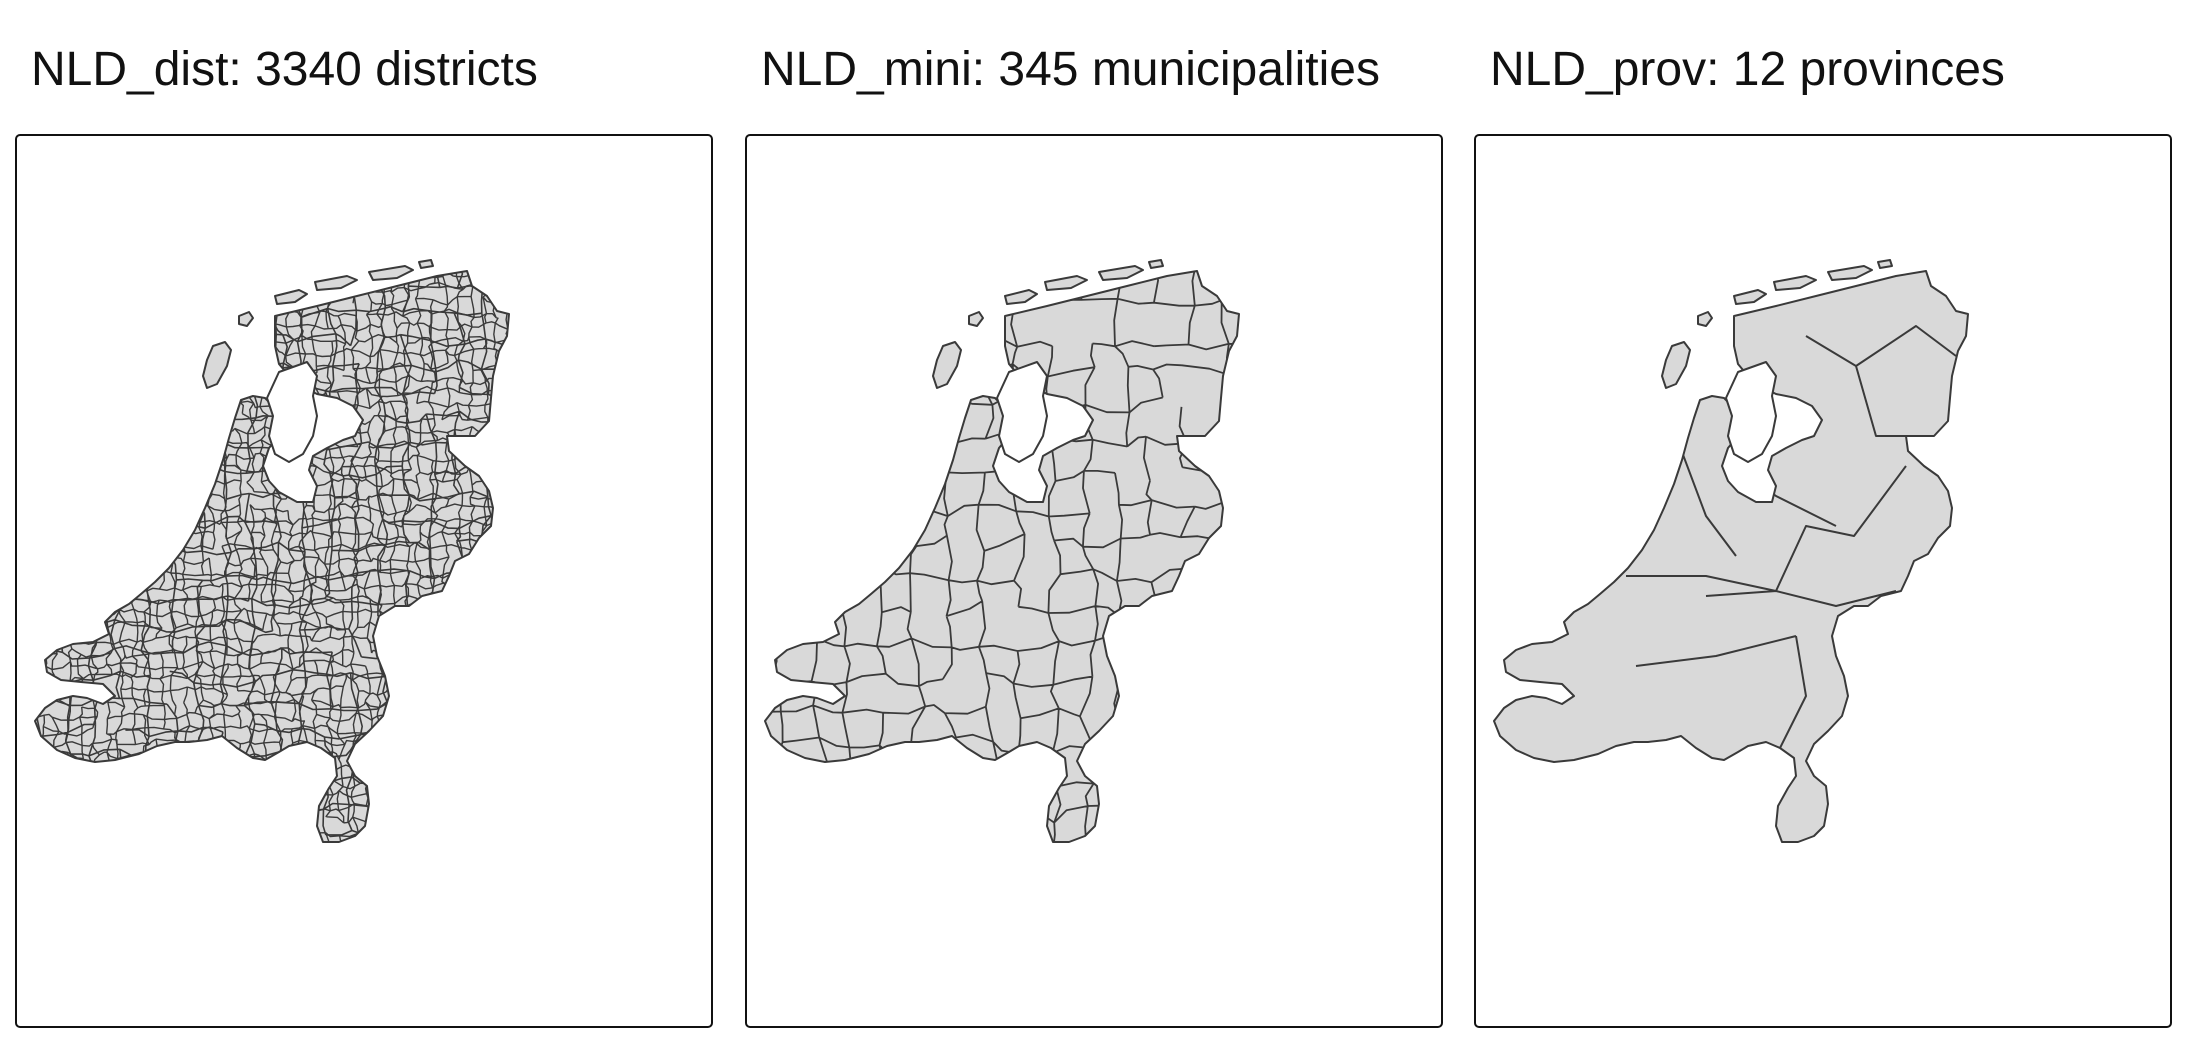 Image resolution: width=2187 pixels, height=1050 pixels. What do you see at coordinates (1070, 69) in the screenshot?
I see `panel-title: NLD_mini: 345 municipalities` at bounding box center [1070, 69].